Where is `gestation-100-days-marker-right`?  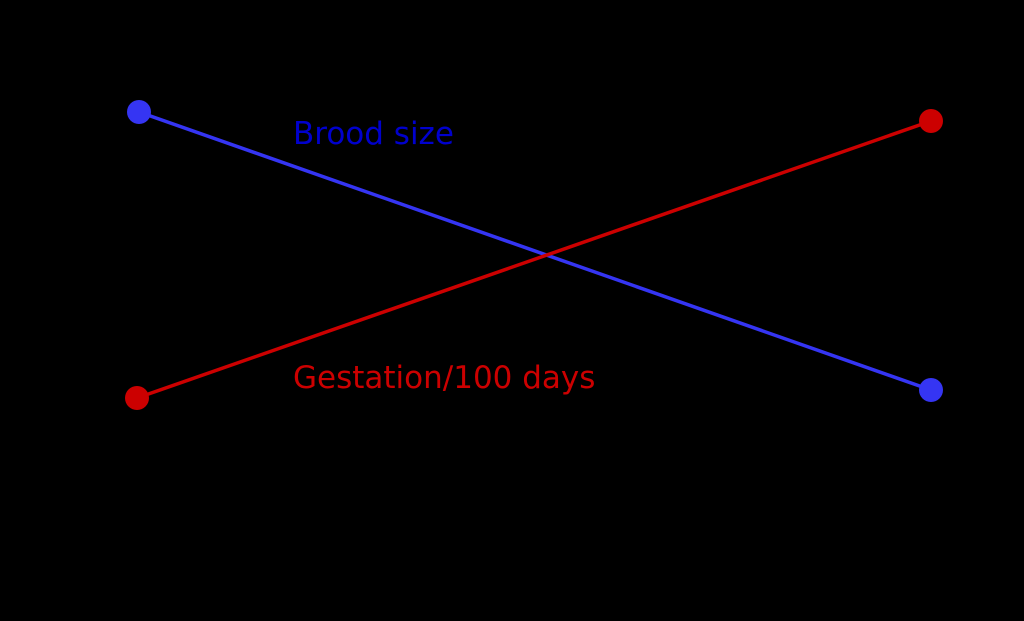
gestation-100-days-marker-right is located at coordinates (931, 121).